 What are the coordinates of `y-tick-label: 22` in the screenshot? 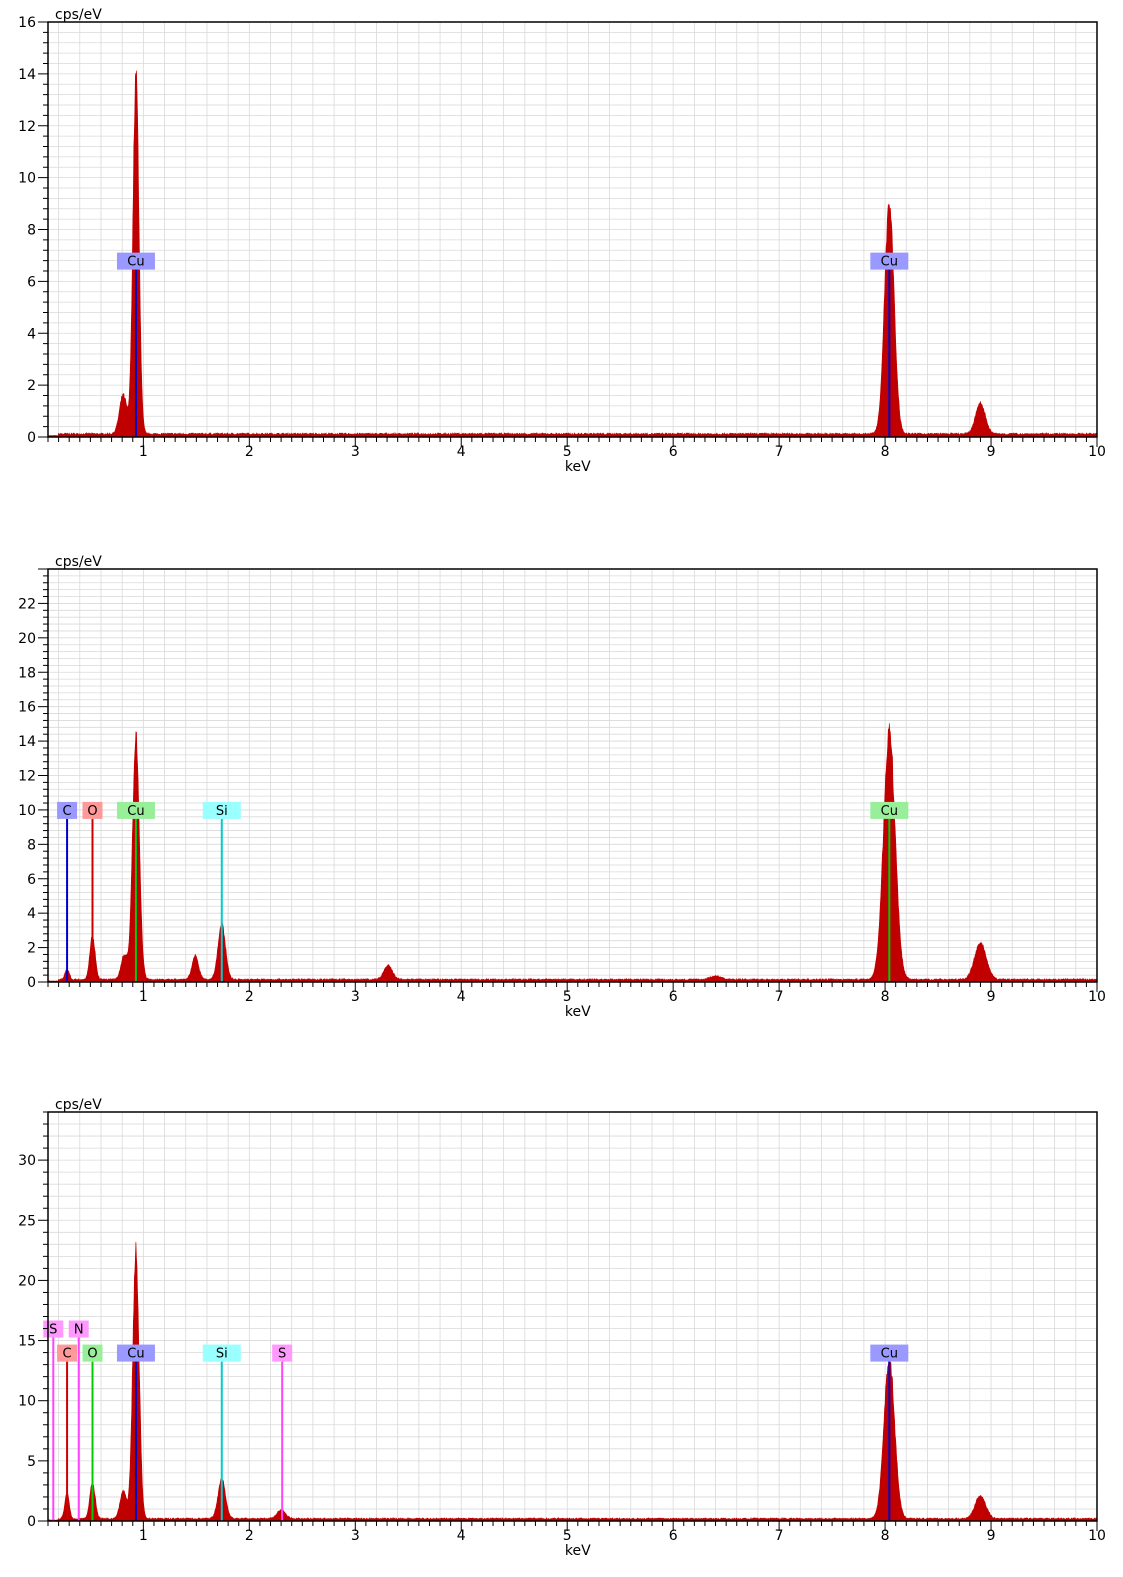 It's located at (27, 604).